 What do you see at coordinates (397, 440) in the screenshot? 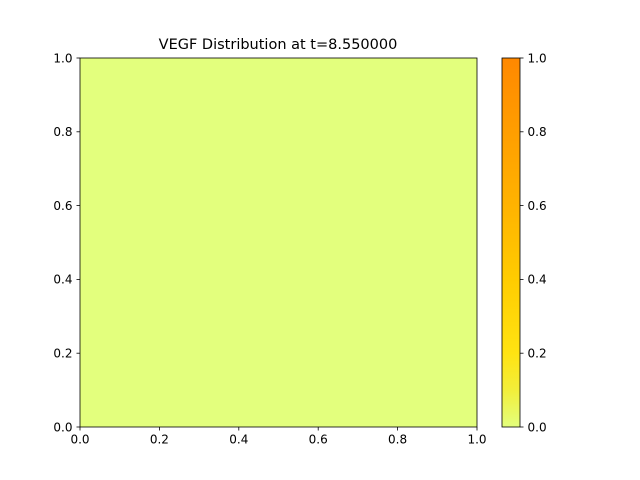
I see `x-tick-label: 0.8` at bounding box center [397, 440].